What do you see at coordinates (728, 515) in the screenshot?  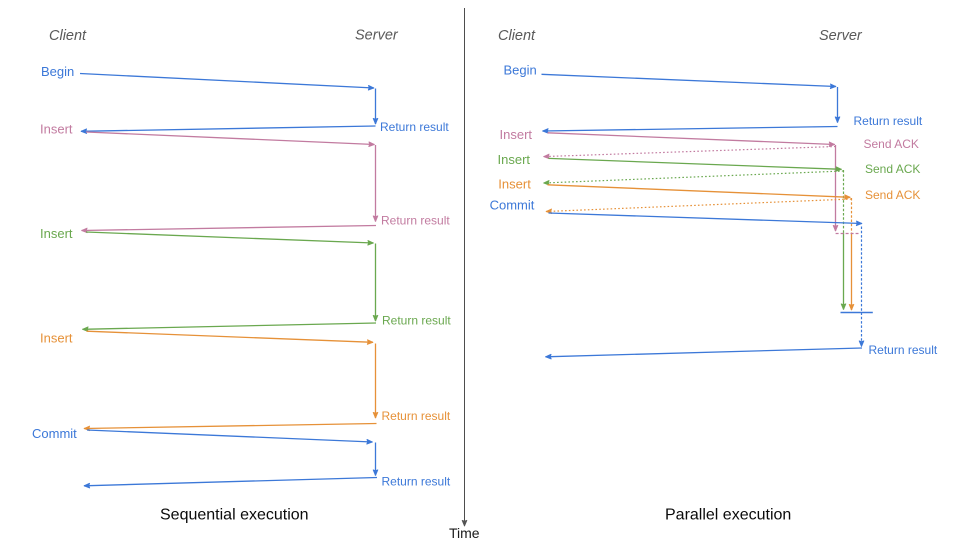 I see `svg-text: Parallel execution` at bounding box center [728, 515].